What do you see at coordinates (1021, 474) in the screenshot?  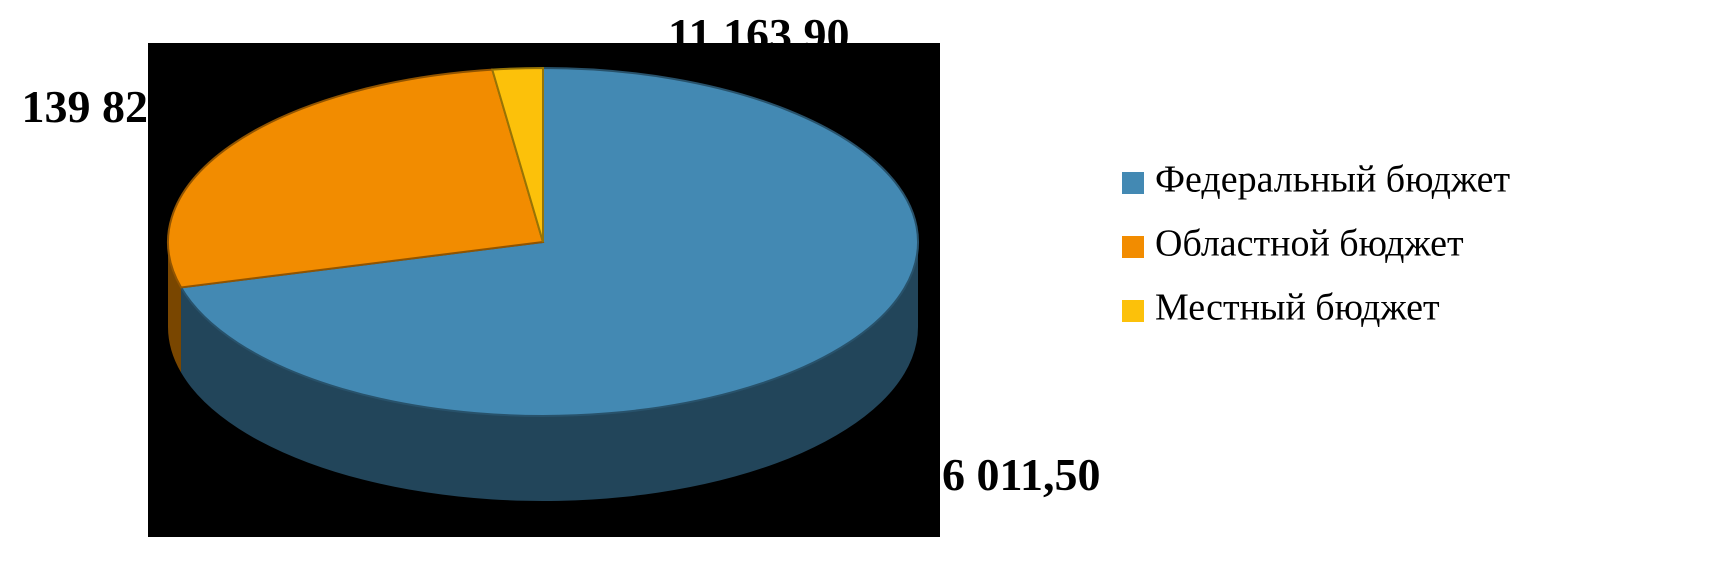 I see `data-label: 6 011,50` at bounding box center [1021, 474].